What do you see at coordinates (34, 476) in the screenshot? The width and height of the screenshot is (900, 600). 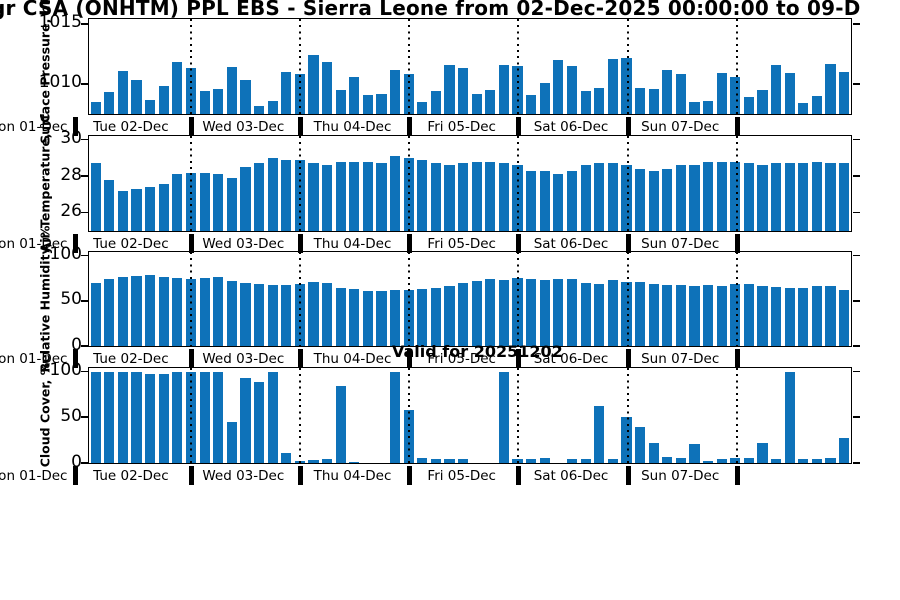 I see `day-label: Mon 01-Dec` at bounding box center [34, 476].